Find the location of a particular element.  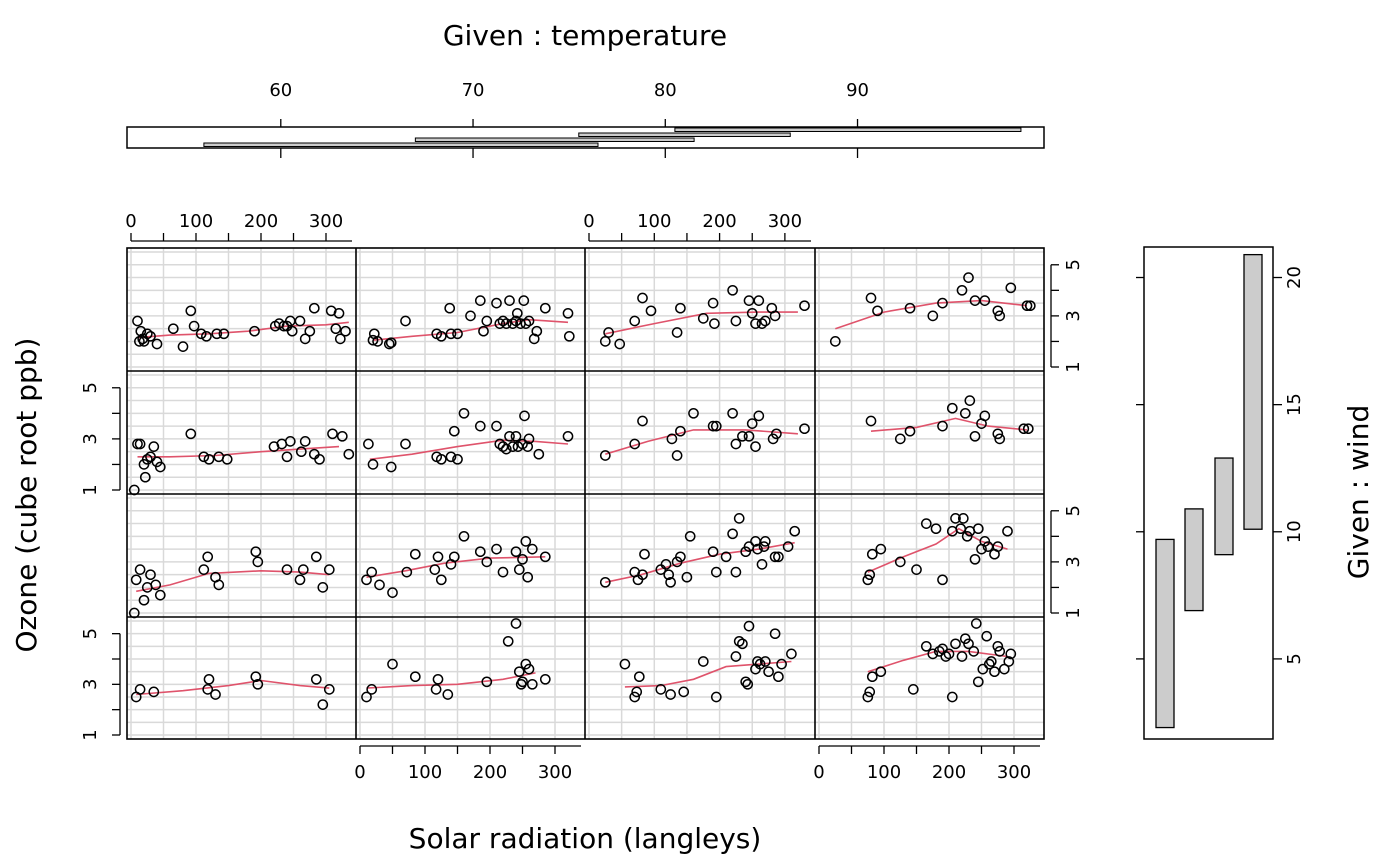

y-axis-row0-right: 1 3 5 is located at coordinates (1067, 316).